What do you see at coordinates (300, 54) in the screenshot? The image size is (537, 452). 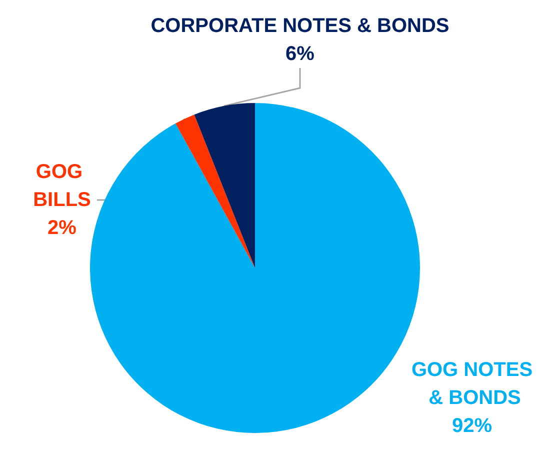 I see `data-label: 6%` at bounding box center [300, 54].